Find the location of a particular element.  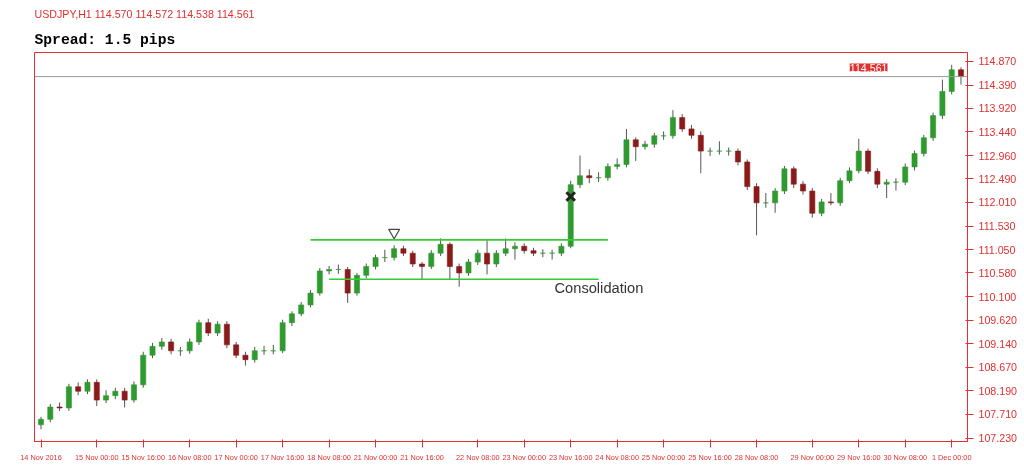

y-tick-label: 111.530 is located at coordinates (997, 226).